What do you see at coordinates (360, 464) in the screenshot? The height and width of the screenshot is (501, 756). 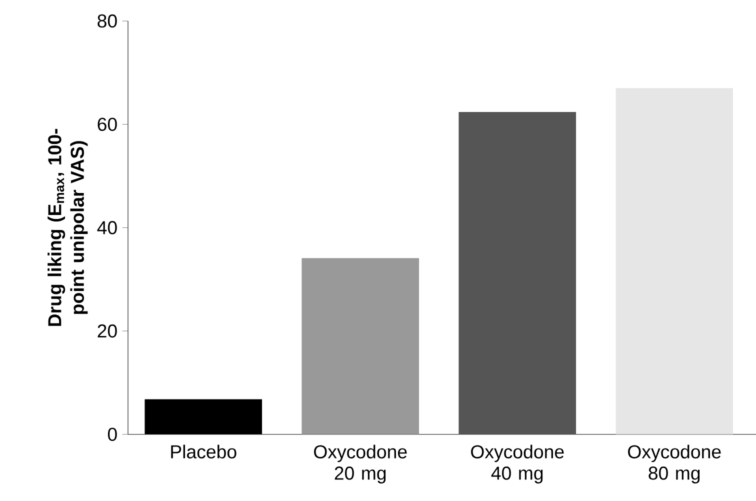 I see `x-tick-label: Oxycodone 20 mg` at bounding box center [360, 464].